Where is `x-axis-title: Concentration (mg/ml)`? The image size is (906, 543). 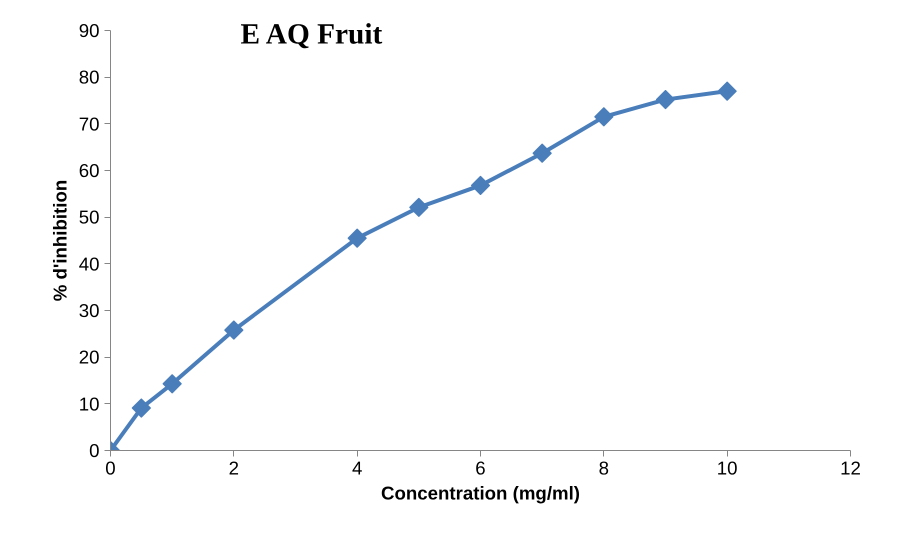 x-axis-title: Concentration (mg/ml) is located at coordinates (480, 493).